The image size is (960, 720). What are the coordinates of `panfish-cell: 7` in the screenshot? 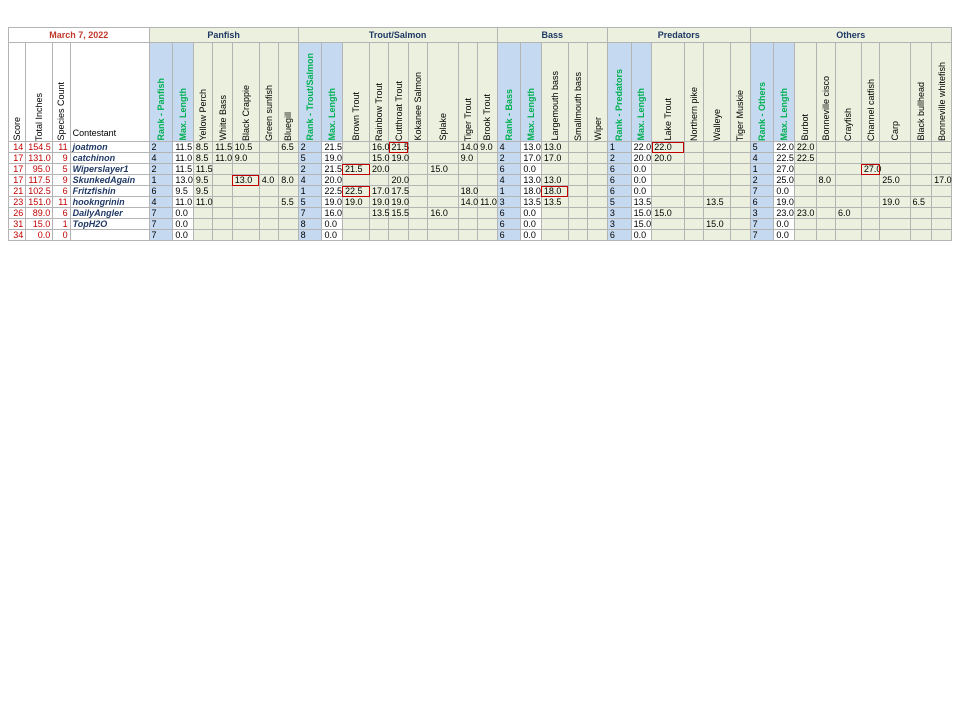 It's located at (161, 224).